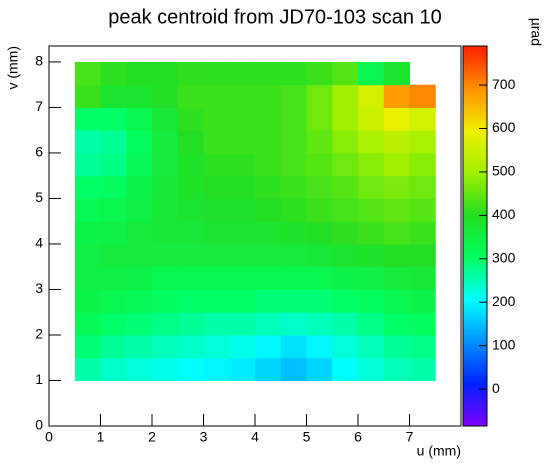 The height and width of the screenshot is (474, 550). What do you see at coordinates (39, 243) in the screenshot?
I see `y-tick-label: 4` at bounding box center [39, 243].